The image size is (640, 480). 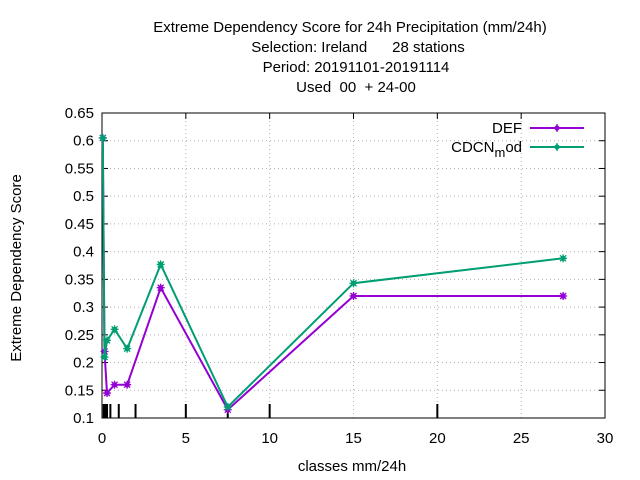 What do you see at coordinates (79, 335) in the screenshot?
I see `y-tick-label: 0.25` at bounding box center [79, 335].